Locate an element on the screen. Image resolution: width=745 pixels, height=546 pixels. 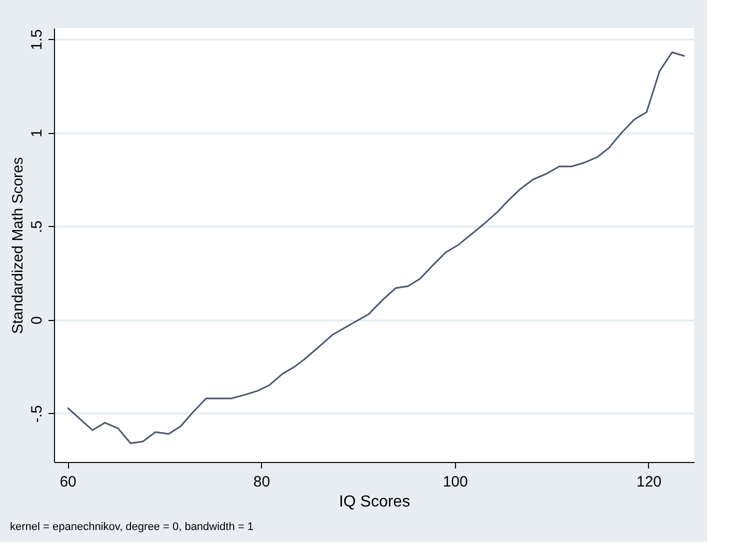
y-tick-label: 1.5 is located at coordinates (37, 39).